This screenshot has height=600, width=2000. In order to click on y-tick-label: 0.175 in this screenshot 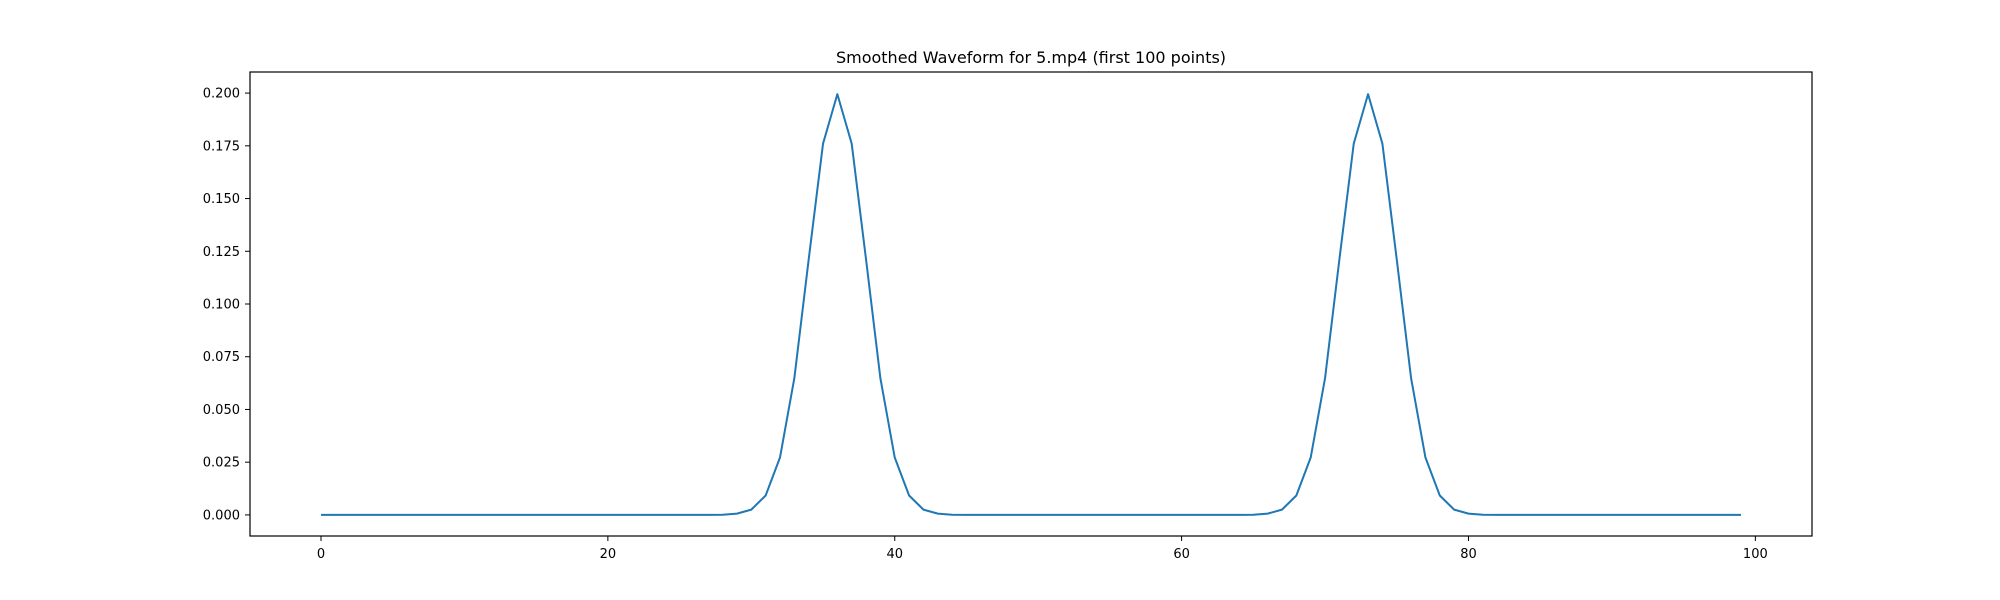, I will do `click(221, 146)`.